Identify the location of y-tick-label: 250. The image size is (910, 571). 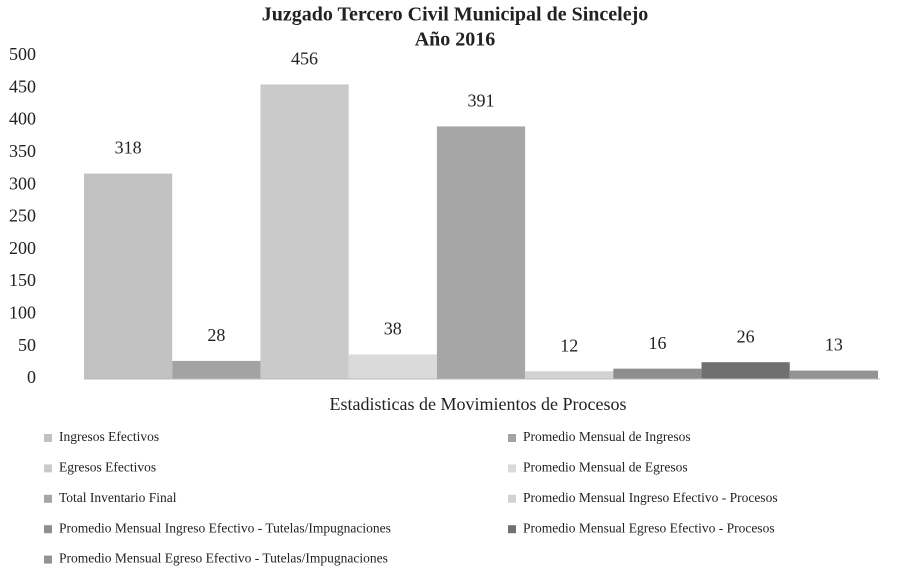
(22, 216).